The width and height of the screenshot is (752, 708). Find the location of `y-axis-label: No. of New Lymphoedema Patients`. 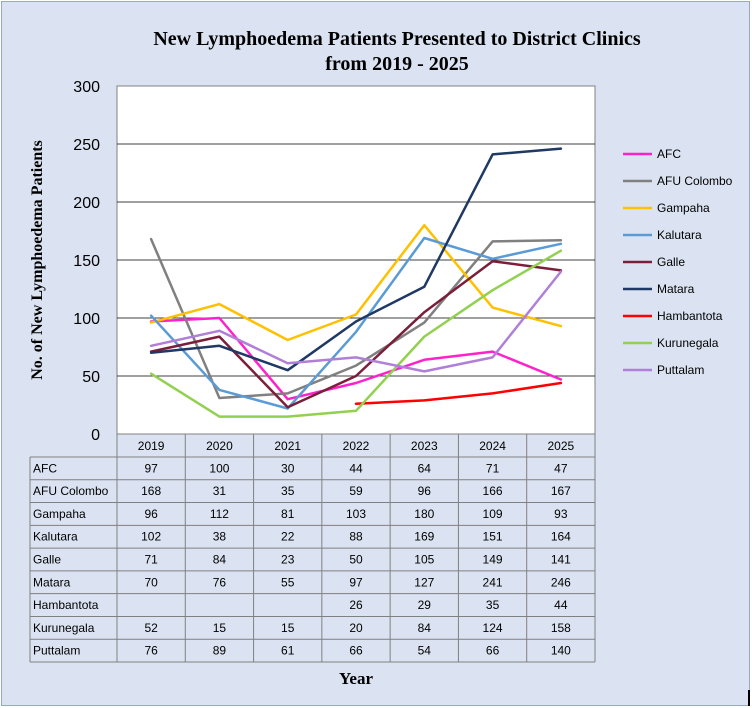

y-axis-label: No. of New Lymphoedema Patients is located at coordinates (37, 260).